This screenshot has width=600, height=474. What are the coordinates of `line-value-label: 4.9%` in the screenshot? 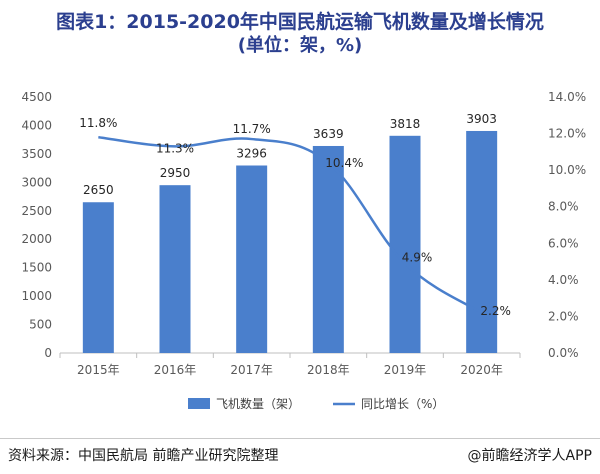 It's located at (417, 257).